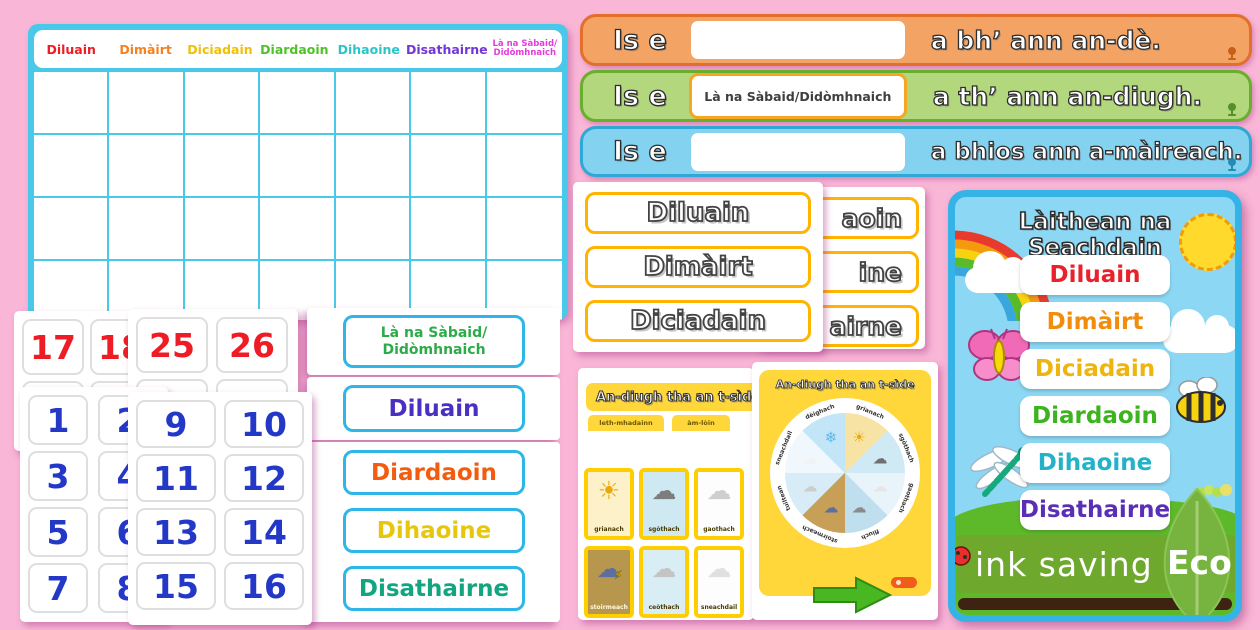 The width and height of the screenshot is (1260, 630). What do you see at coordinates (1002, 471) in the screenshot?
I see `dragonfly-icon` at bounding box center [1002, 471].